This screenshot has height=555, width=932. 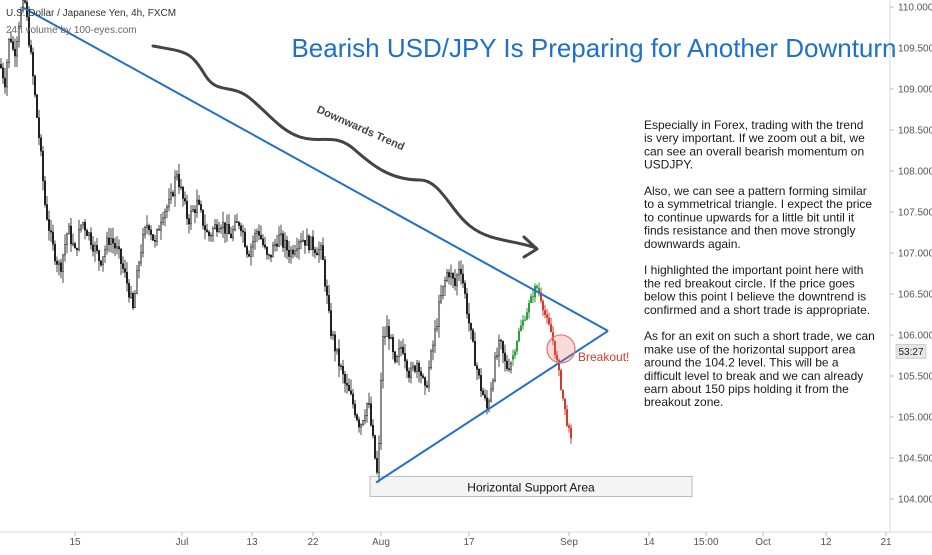 What do you see at coordinates (741, 363) in the screenshot?
I see `description-line: around the 104.2 level. This will be a` at bounding box center [741, 363].